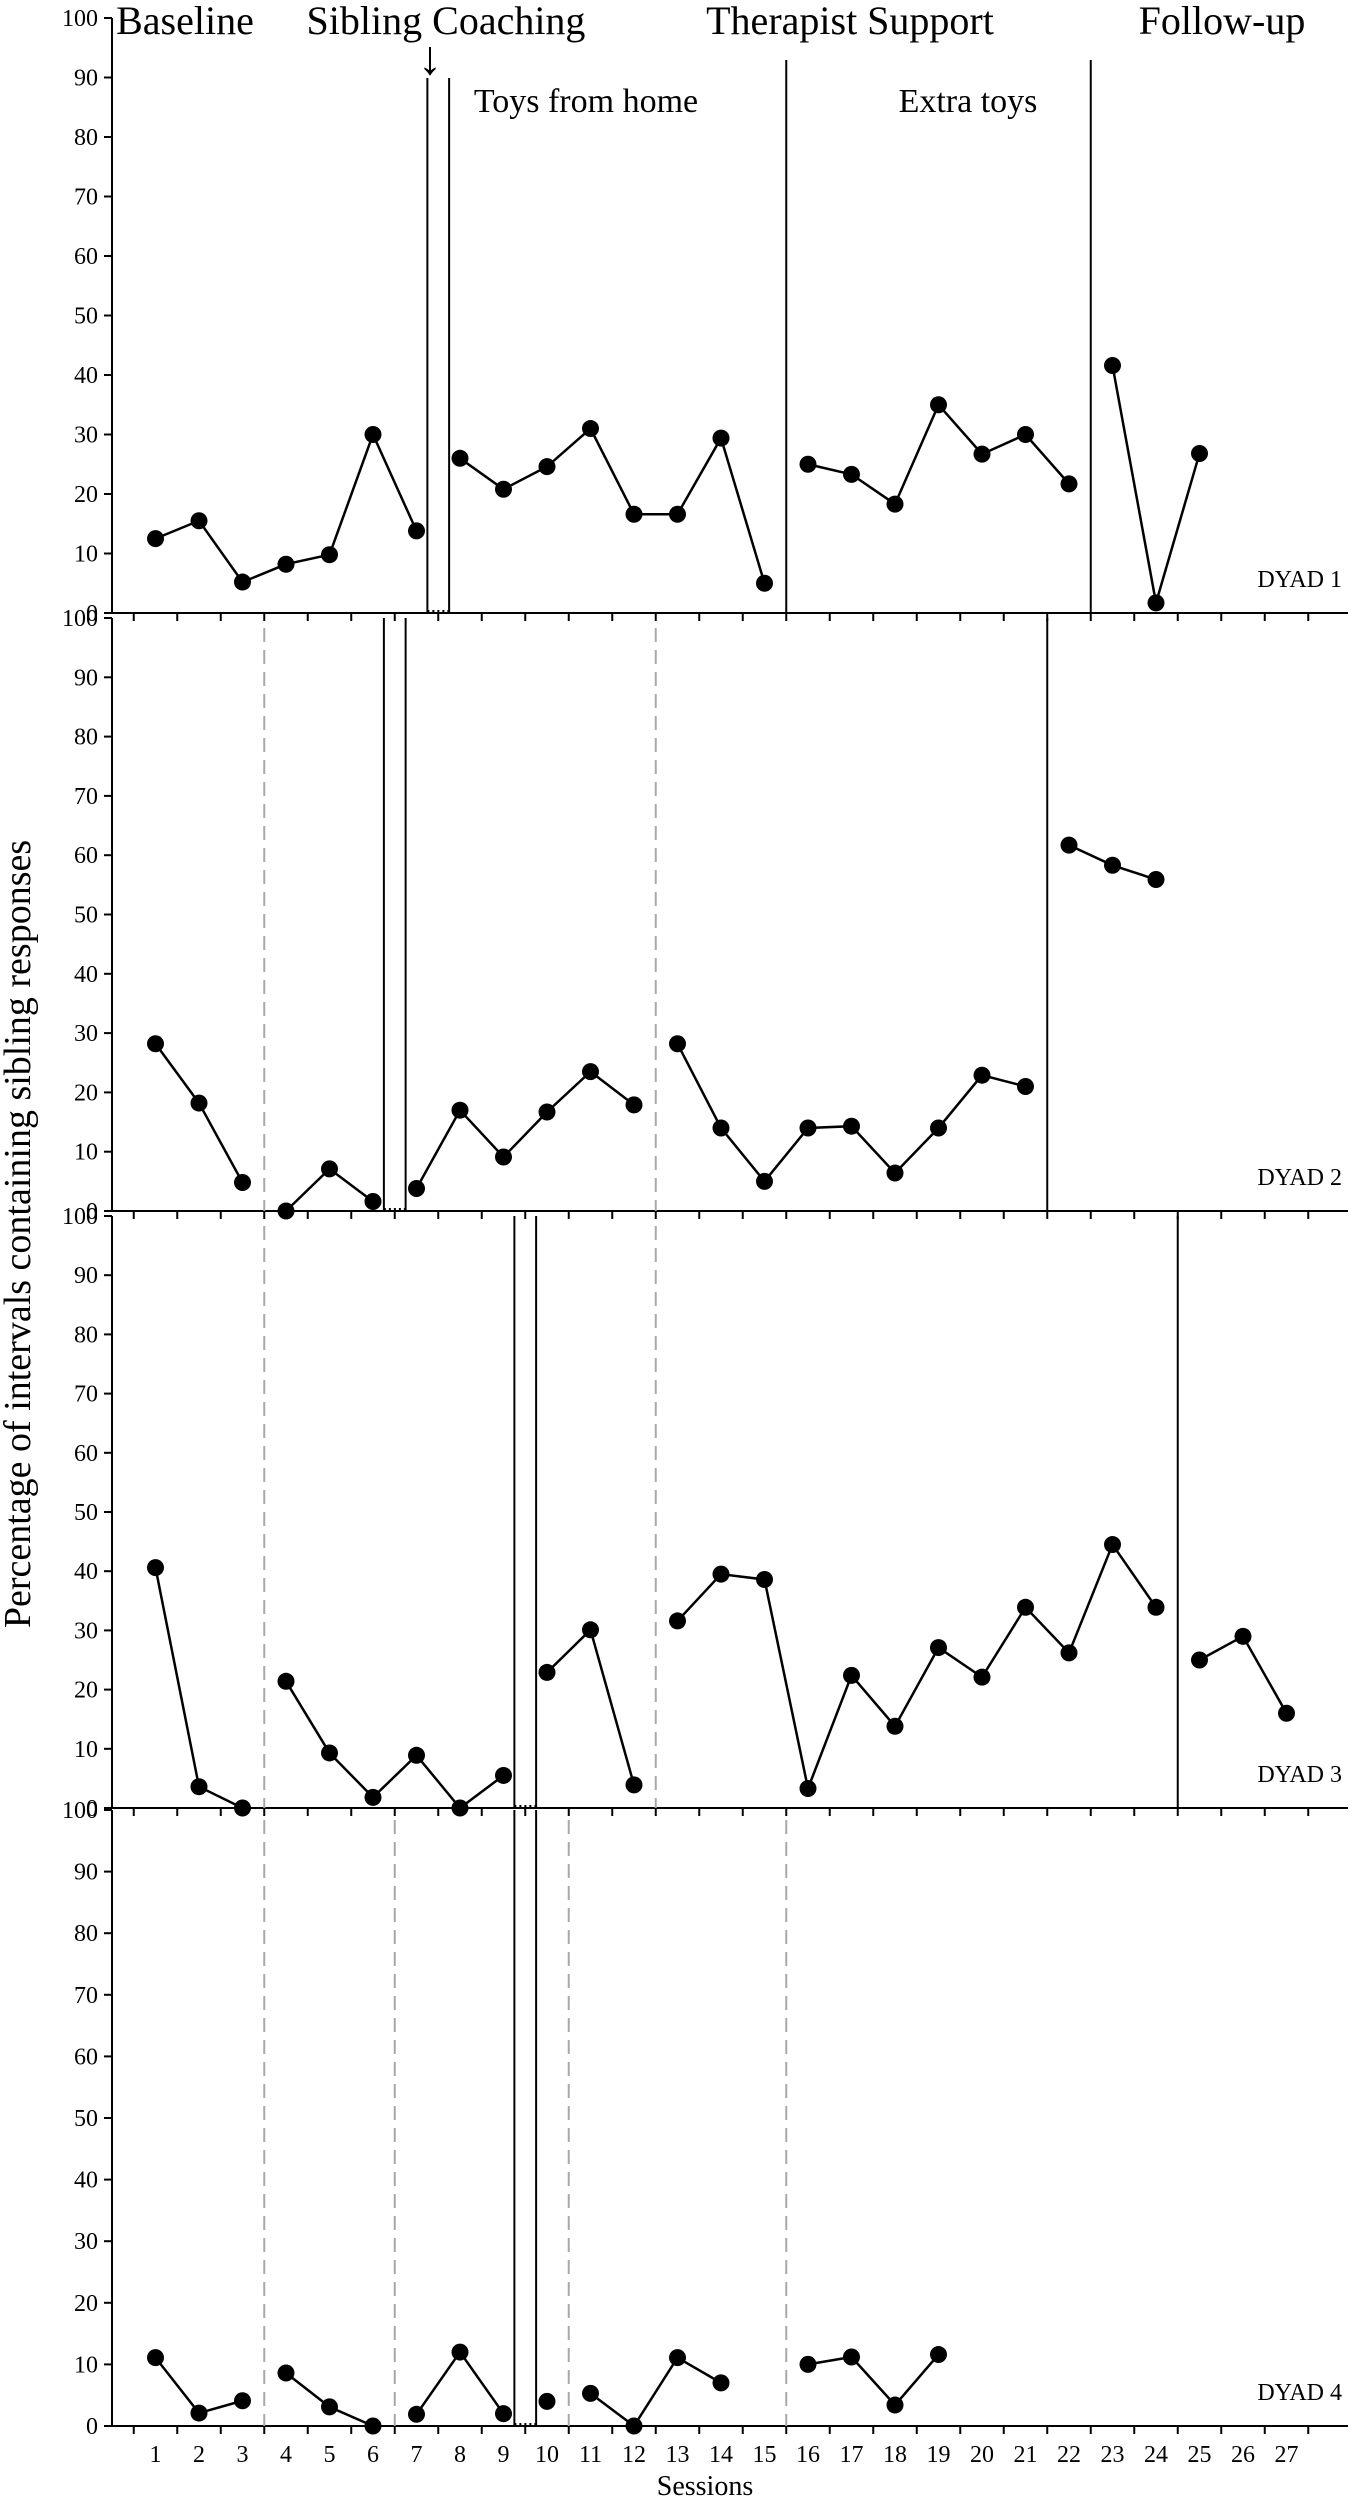 The height and width of the screenshot is (2500, 1352). What do you see at coordinates (547, 2455) in the screenshot?
I see `x-tick-label: 10` at bounding box center [547, 2455].